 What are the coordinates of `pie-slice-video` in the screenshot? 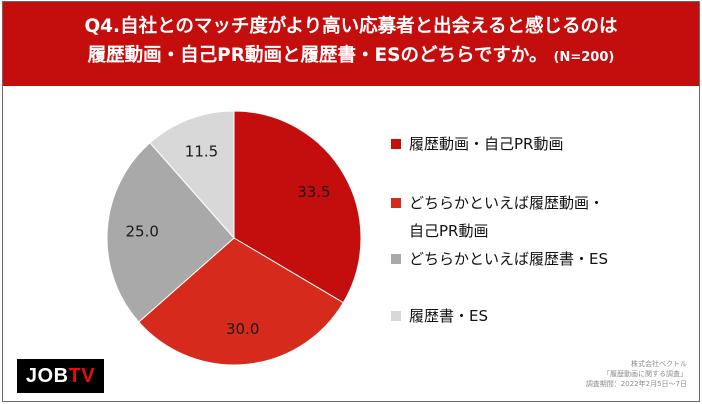 It's located at (297, 207).